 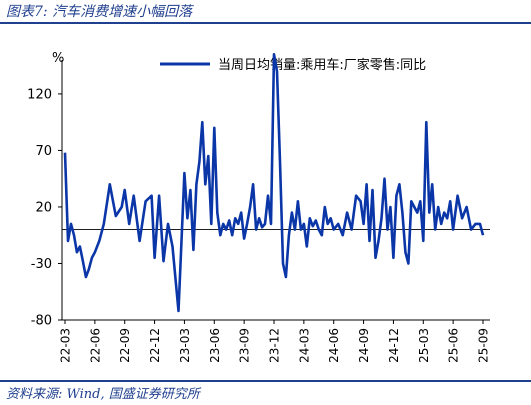 I want to click on x-tick-label: 24-03, so click(x=304, y=345).